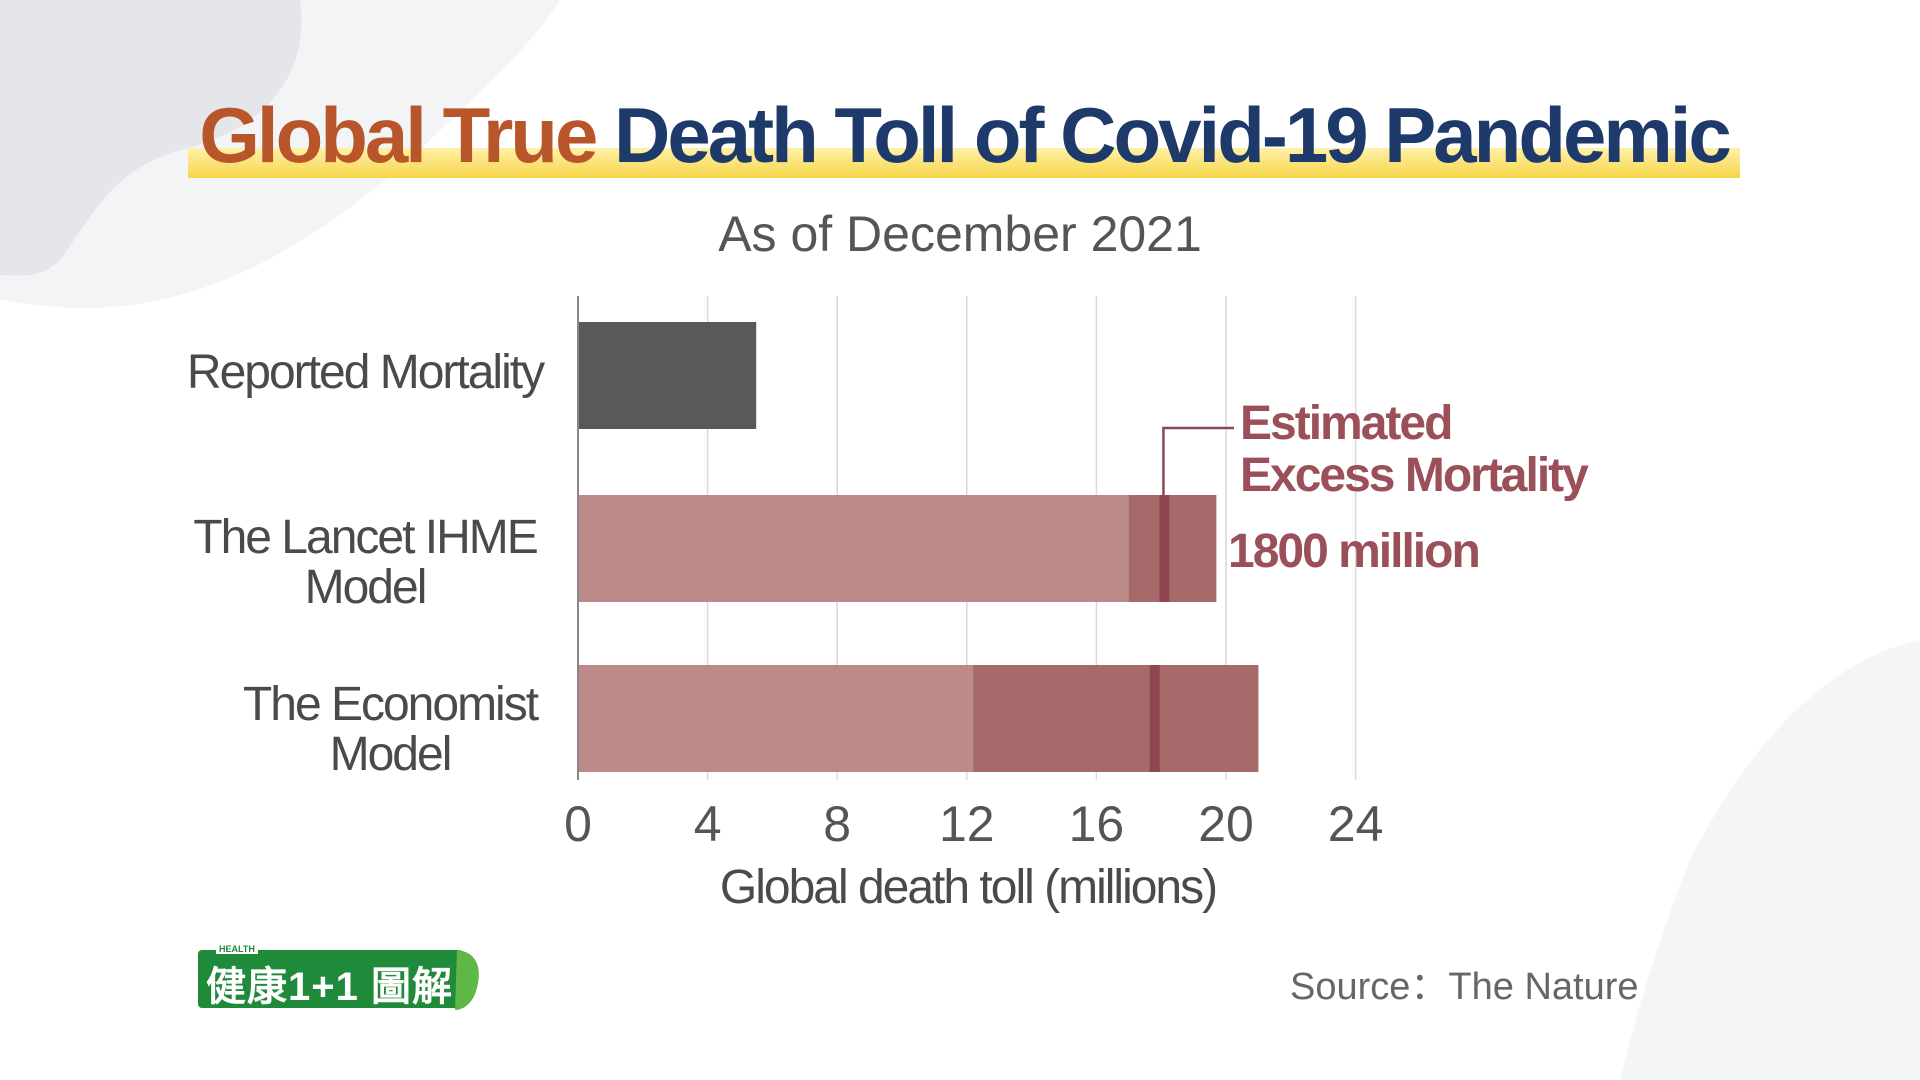 This screenshot has height=1080, width=1920. I want to click on category-label: Reported Mortality, so click(365, 373).